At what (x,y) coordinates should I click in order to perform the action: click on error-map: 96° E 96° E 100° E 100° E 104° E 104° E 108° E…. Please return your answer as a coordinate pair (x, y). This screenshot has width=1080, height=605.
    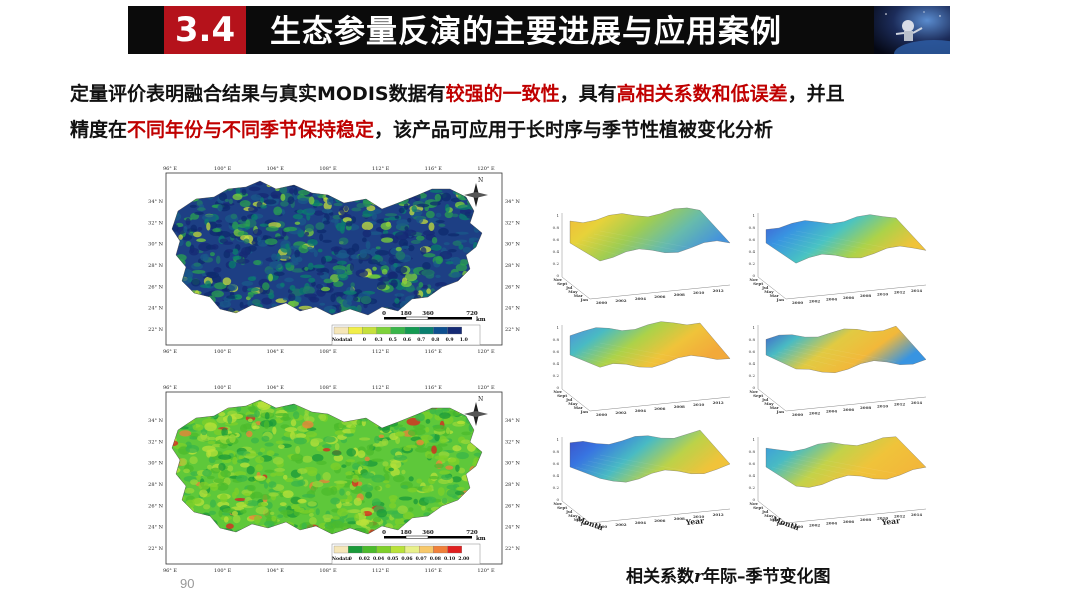
    Looking at the image, I should click on (334, 479).